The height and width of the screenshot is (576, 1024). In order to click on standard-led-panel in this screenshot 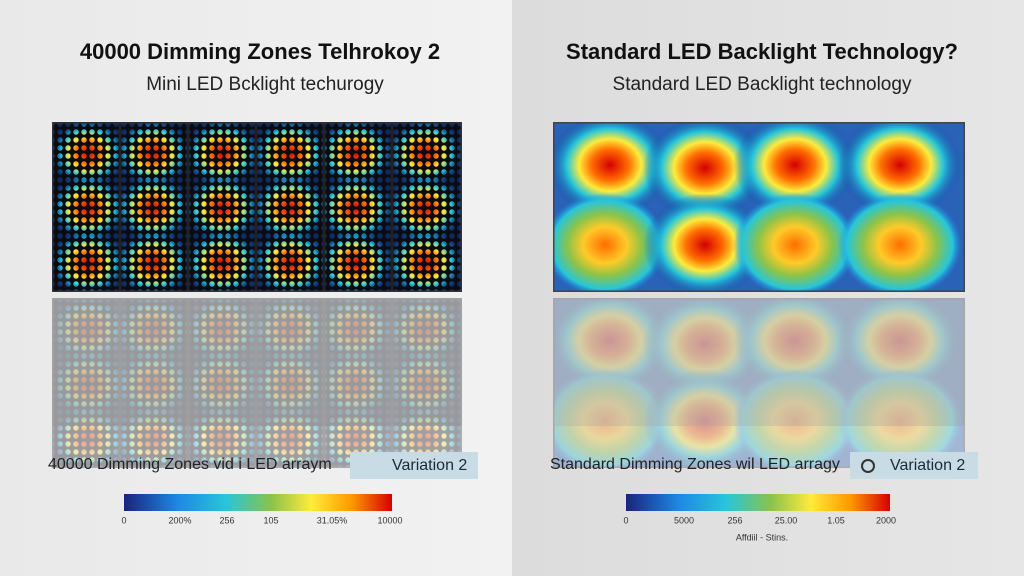, I will do `click(759, 207)`.